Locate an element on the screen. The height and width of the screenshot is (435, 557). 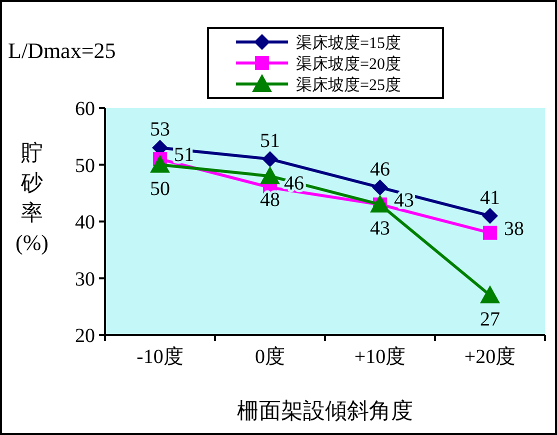
data-label: 41 is located at coordinates (490, 197).